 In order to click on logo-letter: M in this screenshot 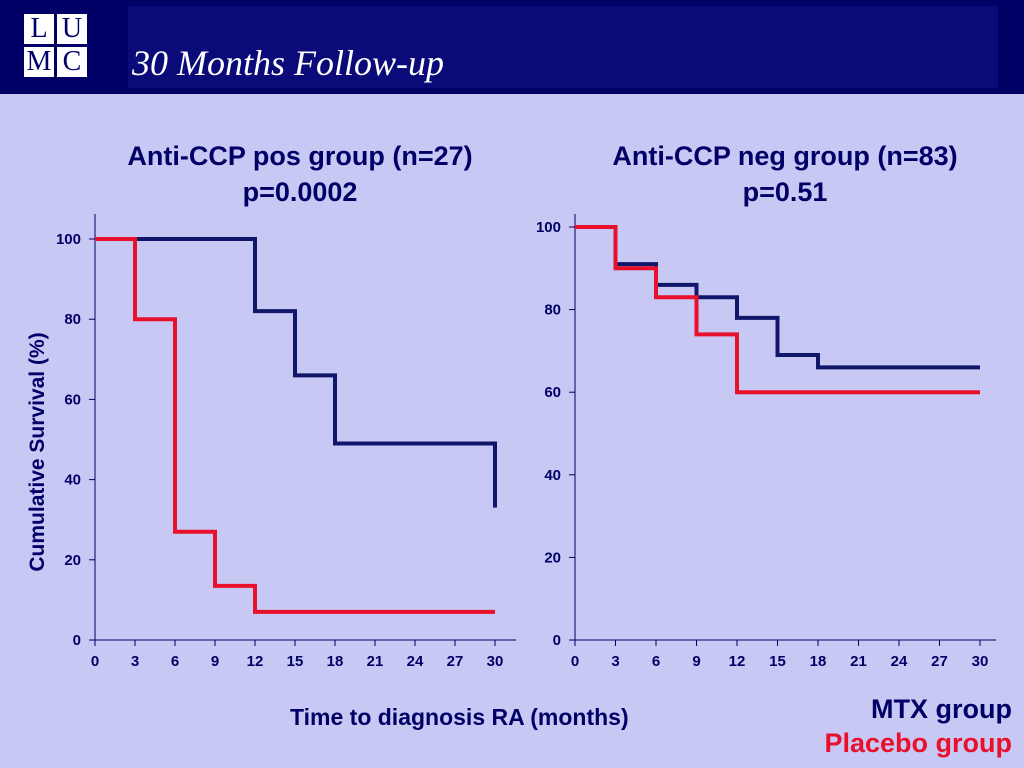, I will do `click(39, 62)`.